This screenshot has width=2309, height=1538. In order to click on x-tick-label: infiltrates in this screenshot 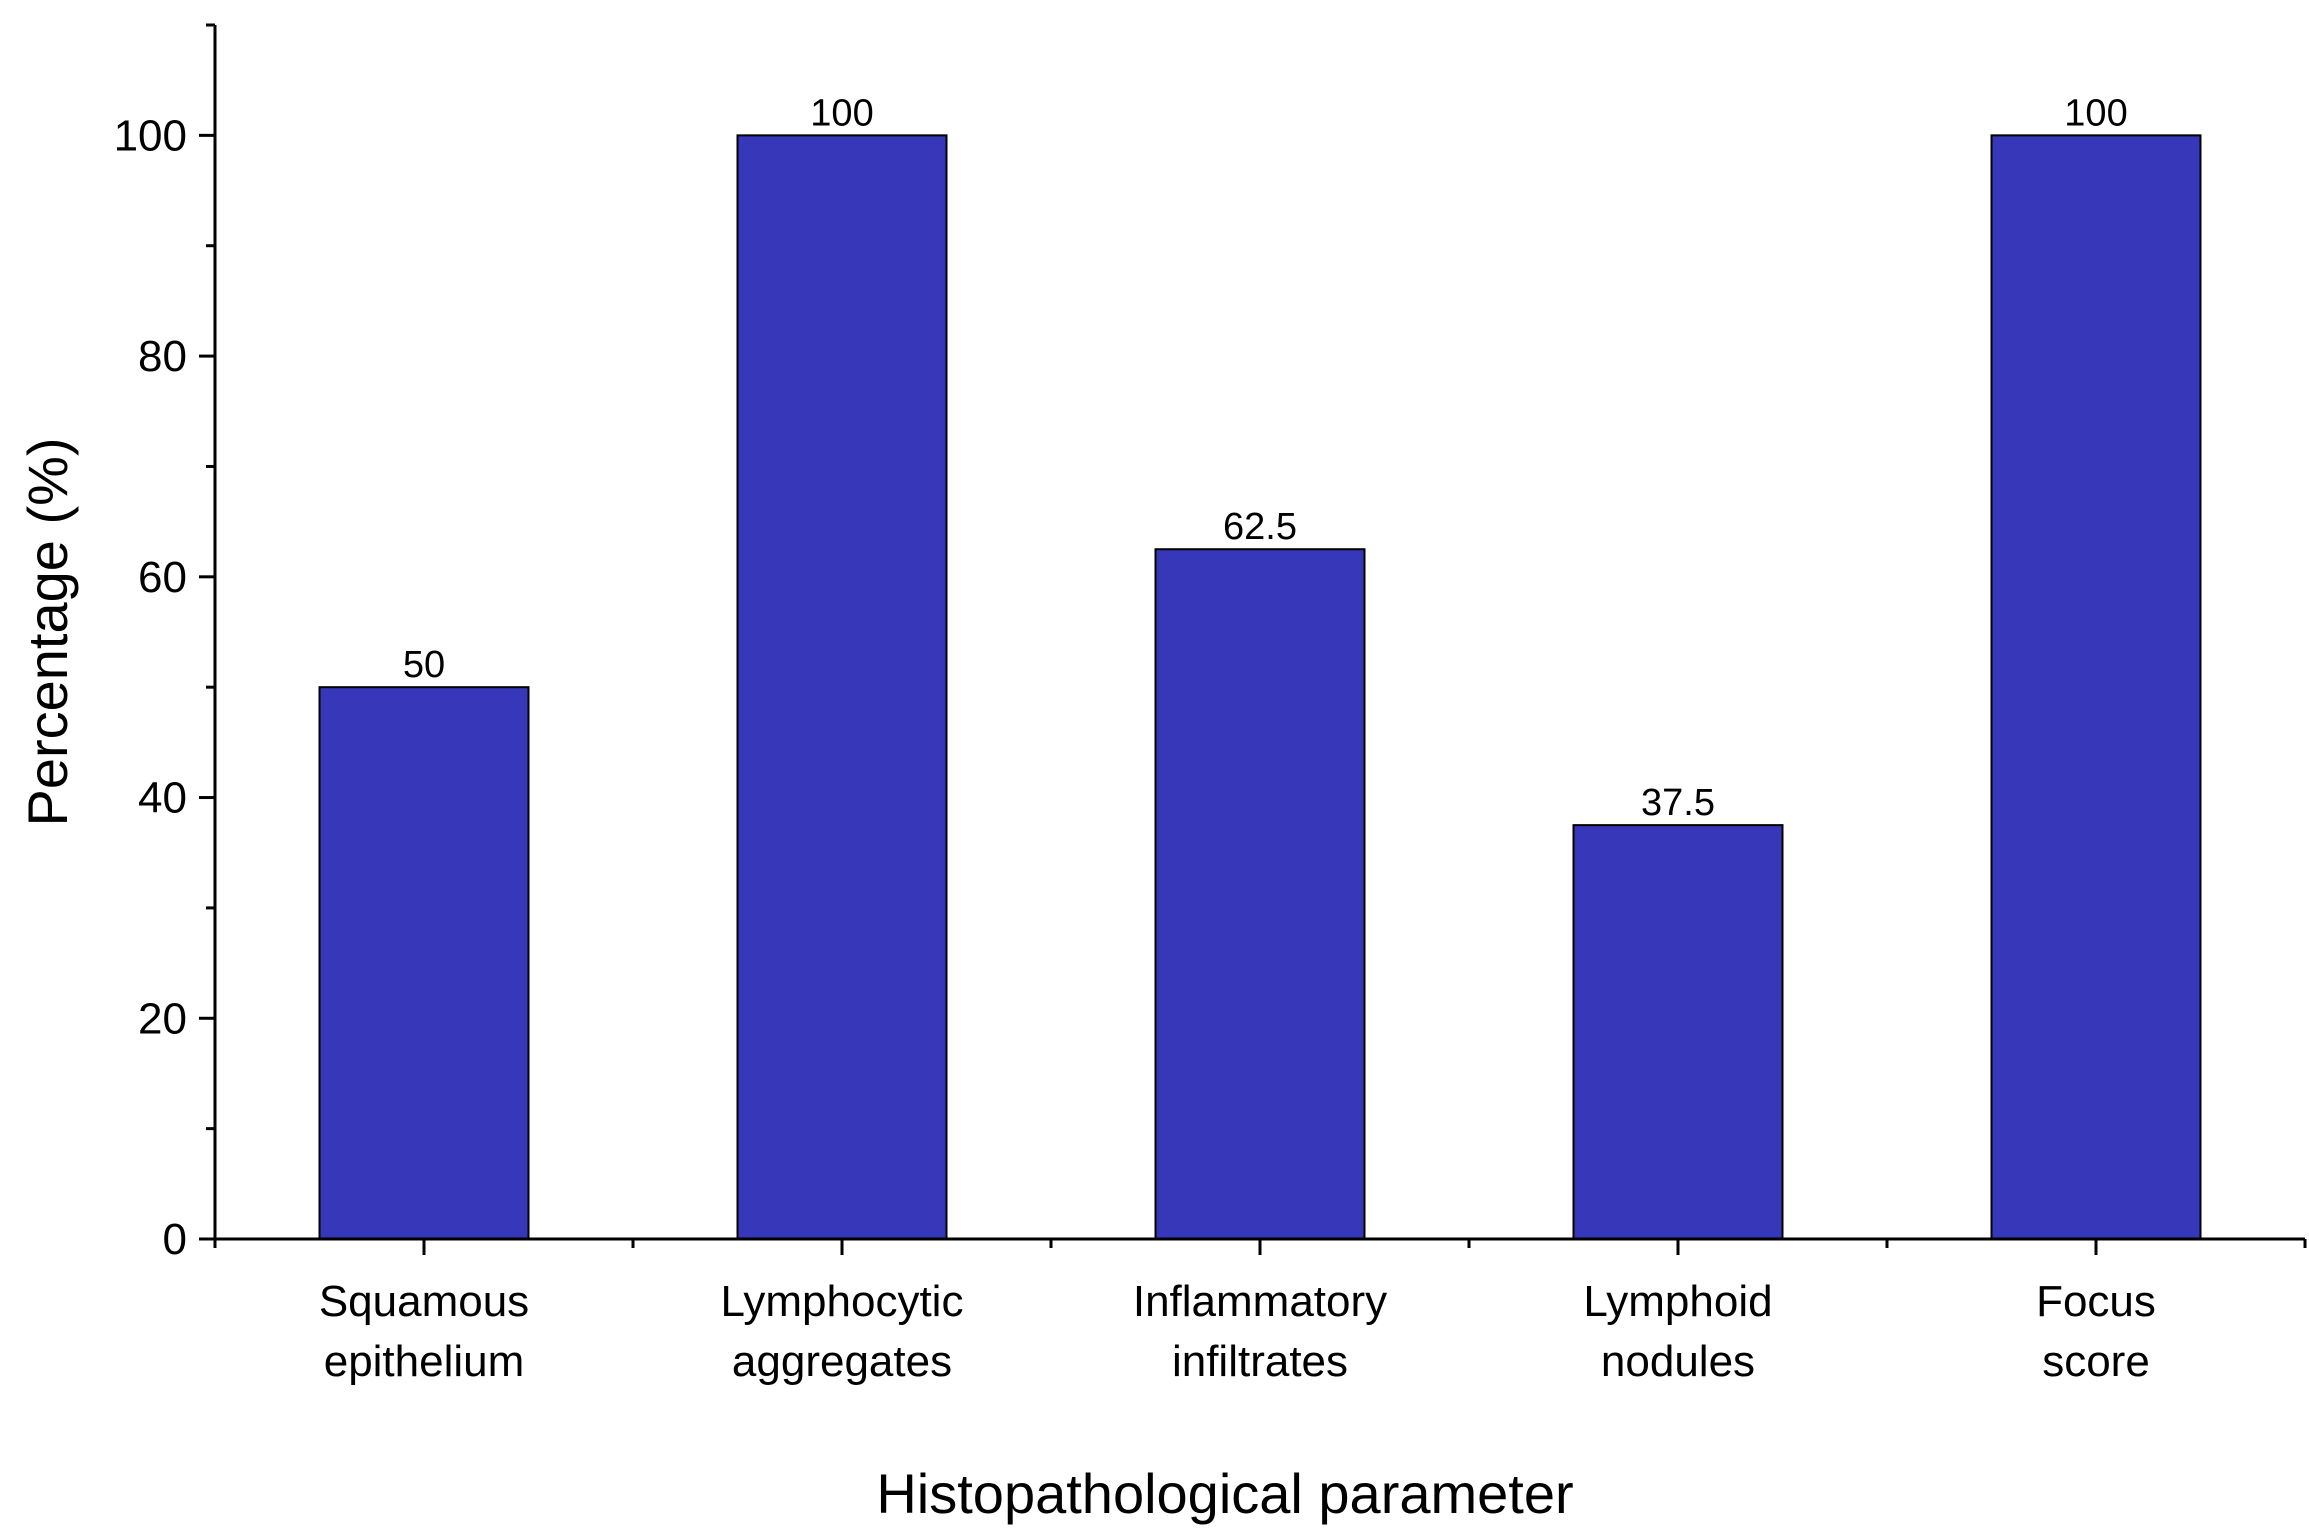, I will do `click(1260, 1361)`.